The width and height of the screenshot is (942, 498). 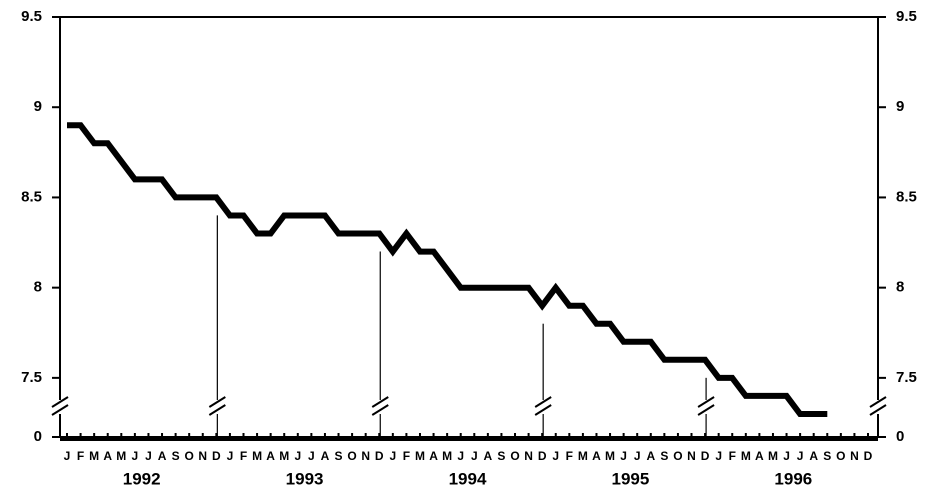 What do you see at coordinates (305, 478) in the screenshot?
I see `year-label: 1993` at bounding box center [305, 478].